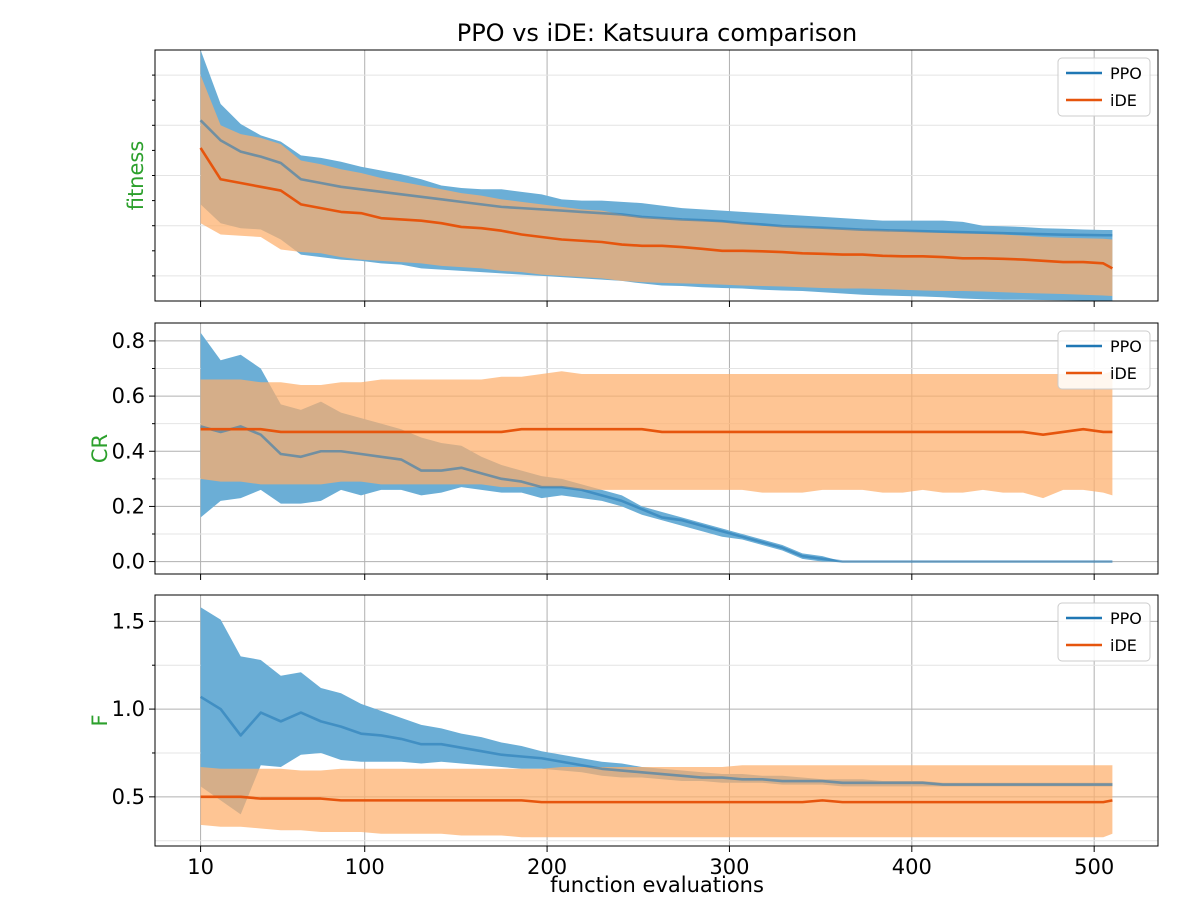  Describe the element at coordinates (128, 396) in the screenshot. I see `y-tick-label: 0.6` at that location.